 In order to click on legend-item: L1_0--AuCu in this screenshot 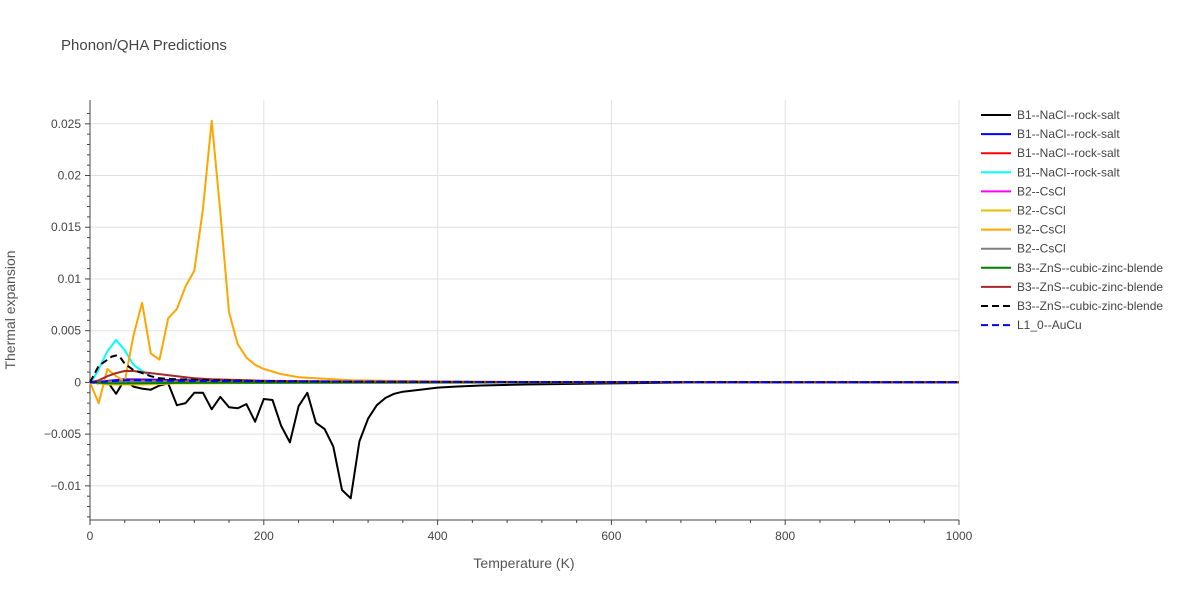, I will do `click(1031, 325)`.